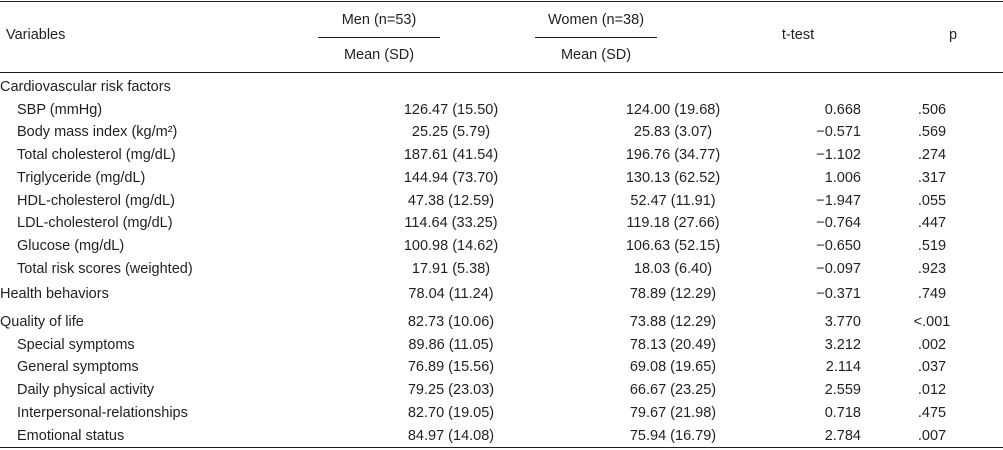 The image size is (1003, 450). What do you see at coordinates (85, 390) in the screenshot?
I see `cell-variable: Daily physical activity` at bounding box center [85, 390].